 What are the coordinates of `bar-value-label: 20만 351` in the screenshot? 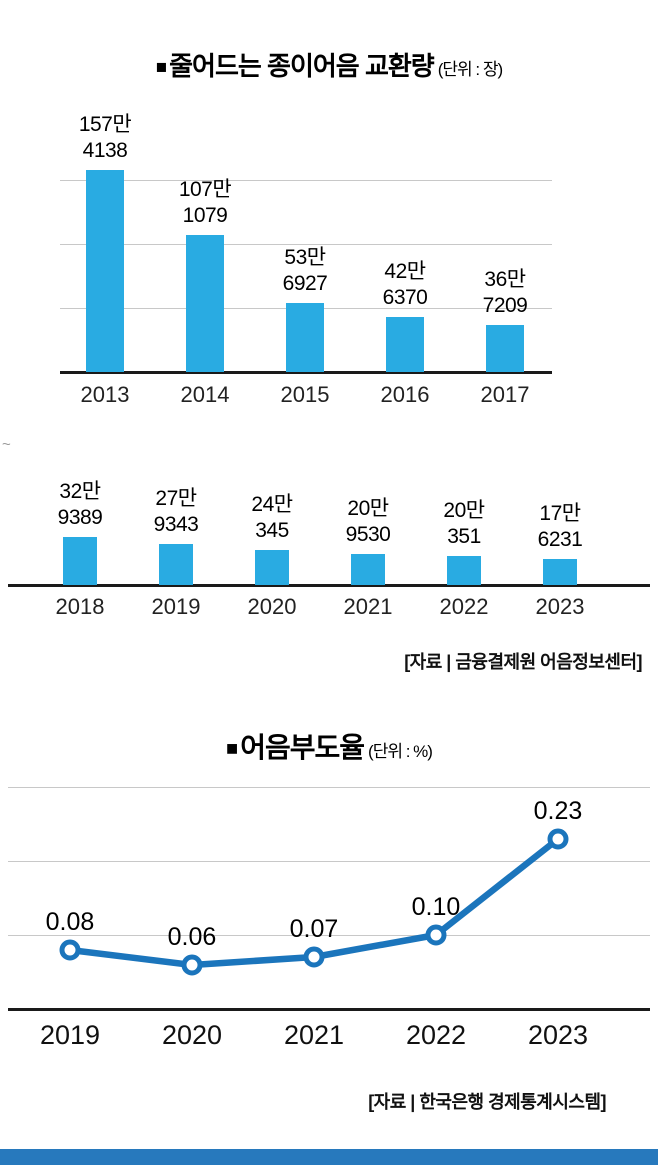 It's located at (464, 523).